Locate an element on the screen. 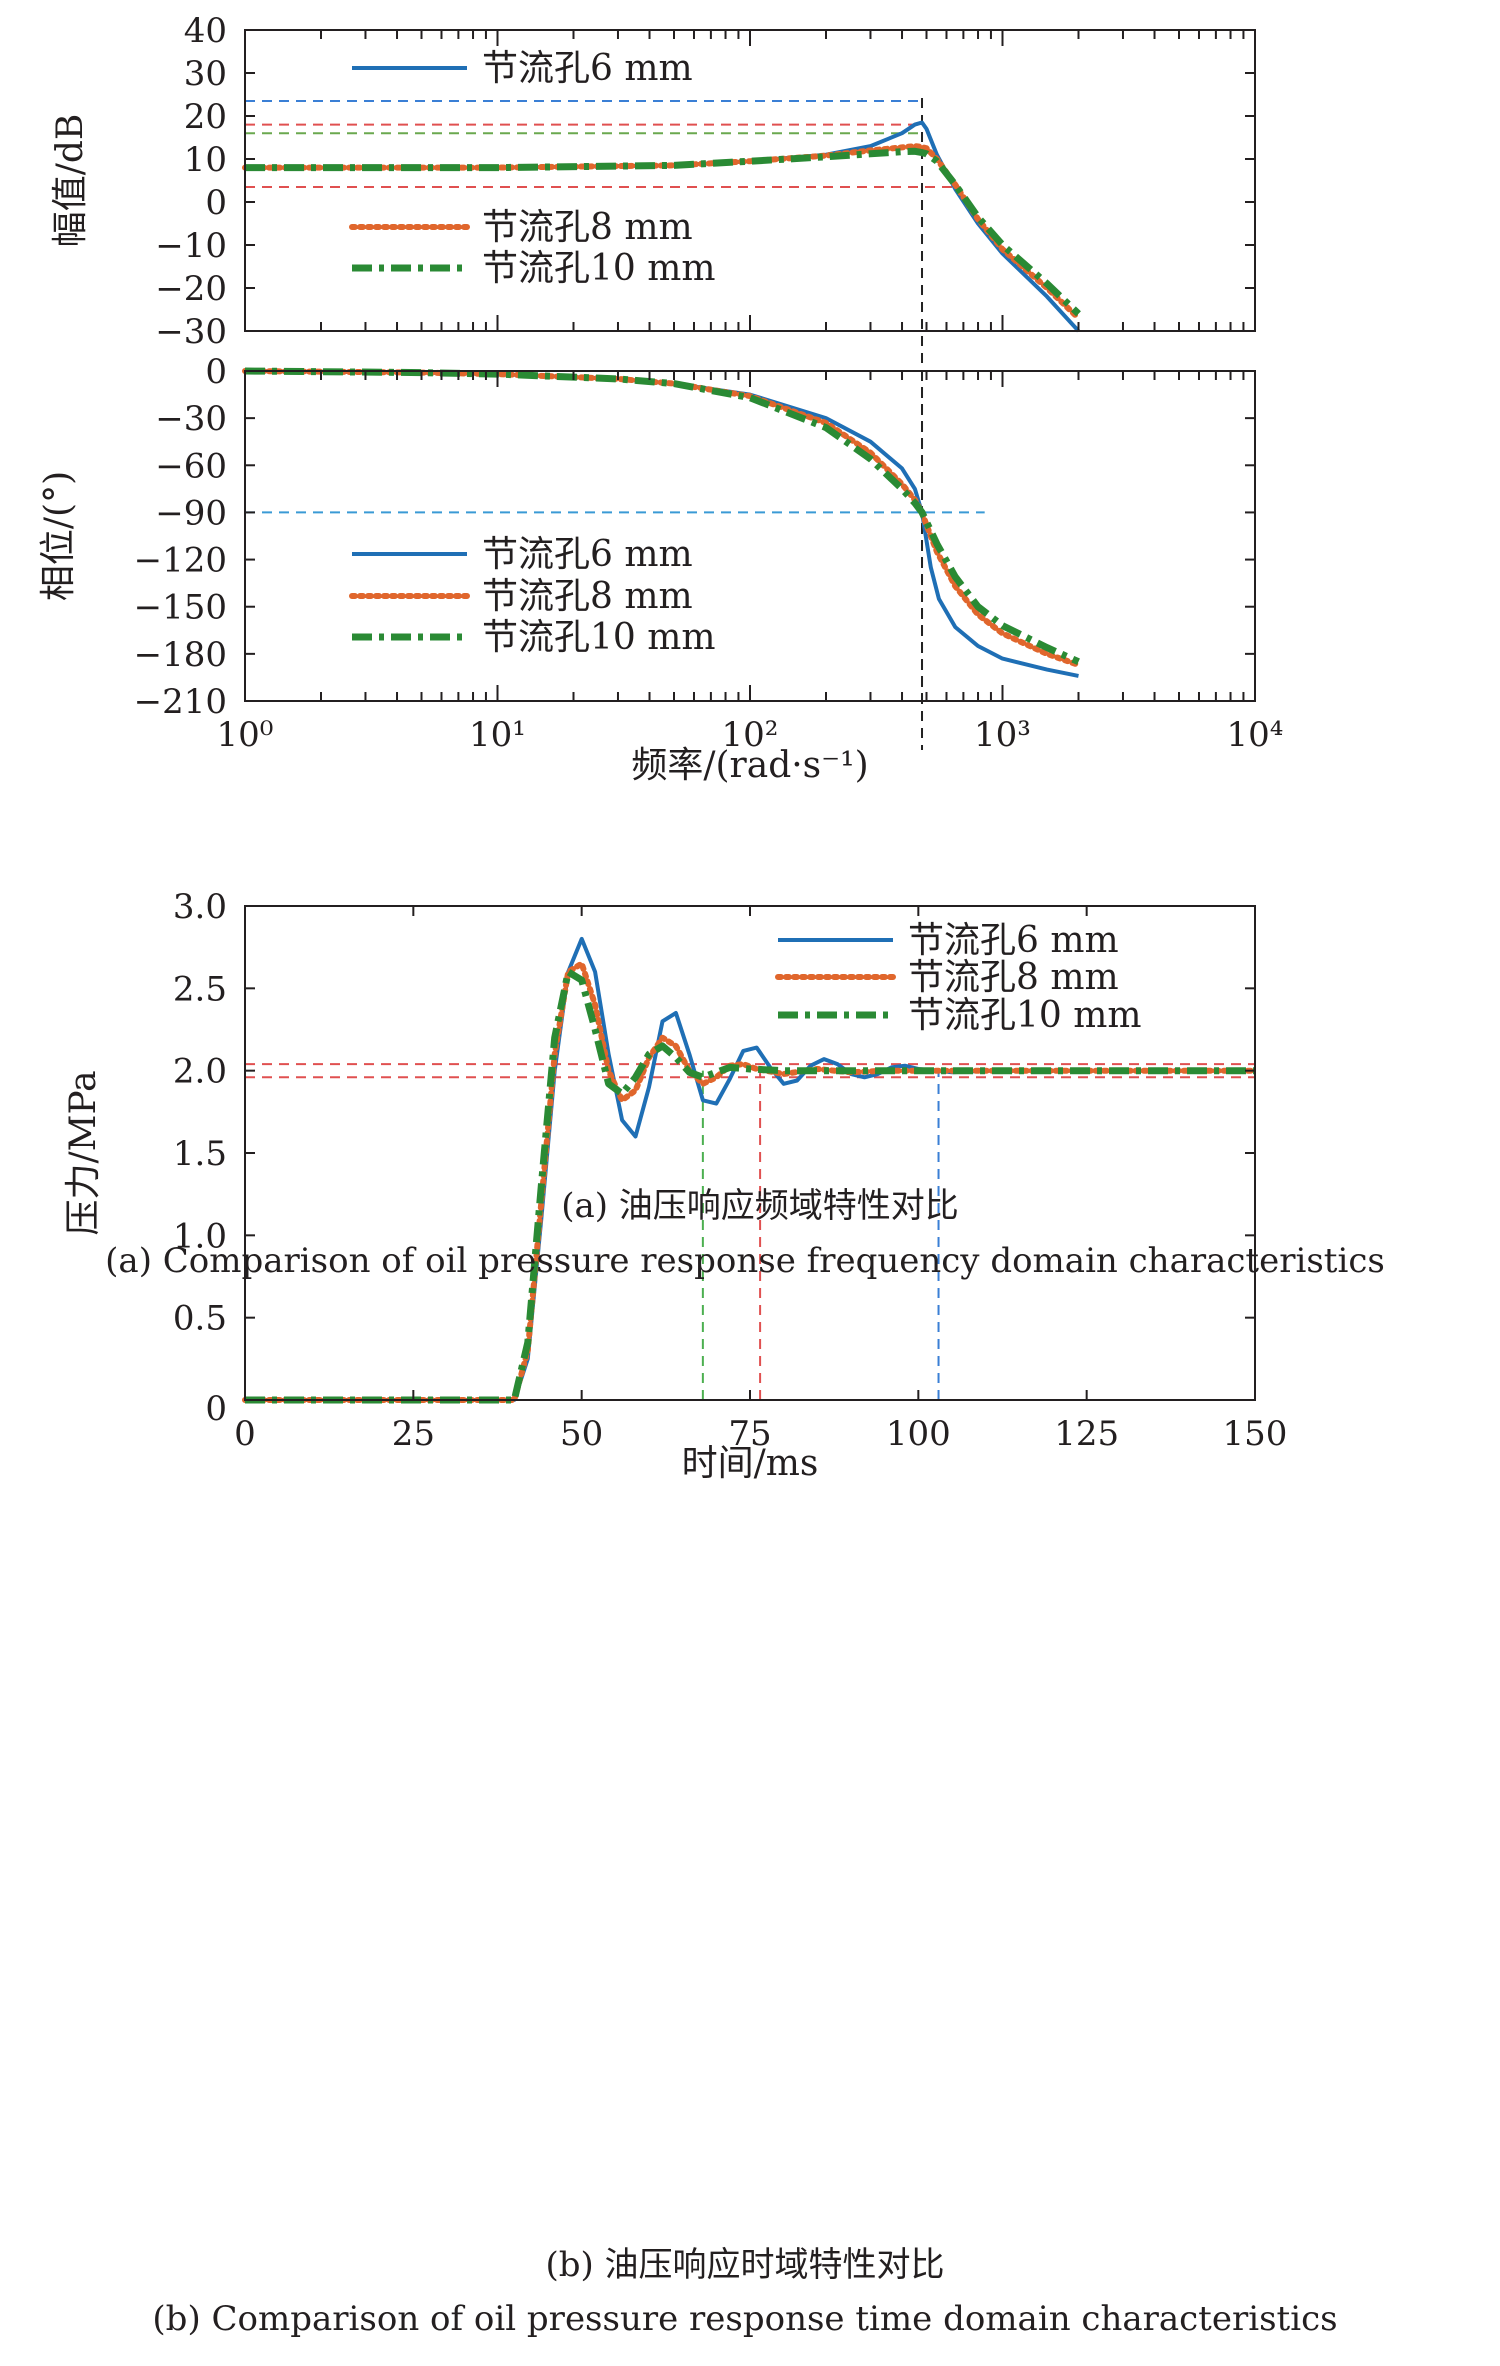 Image resolution: width=1500 pixels, height=2366 pixels. y-tick-label: −60 is located at coordinates (191, 466).